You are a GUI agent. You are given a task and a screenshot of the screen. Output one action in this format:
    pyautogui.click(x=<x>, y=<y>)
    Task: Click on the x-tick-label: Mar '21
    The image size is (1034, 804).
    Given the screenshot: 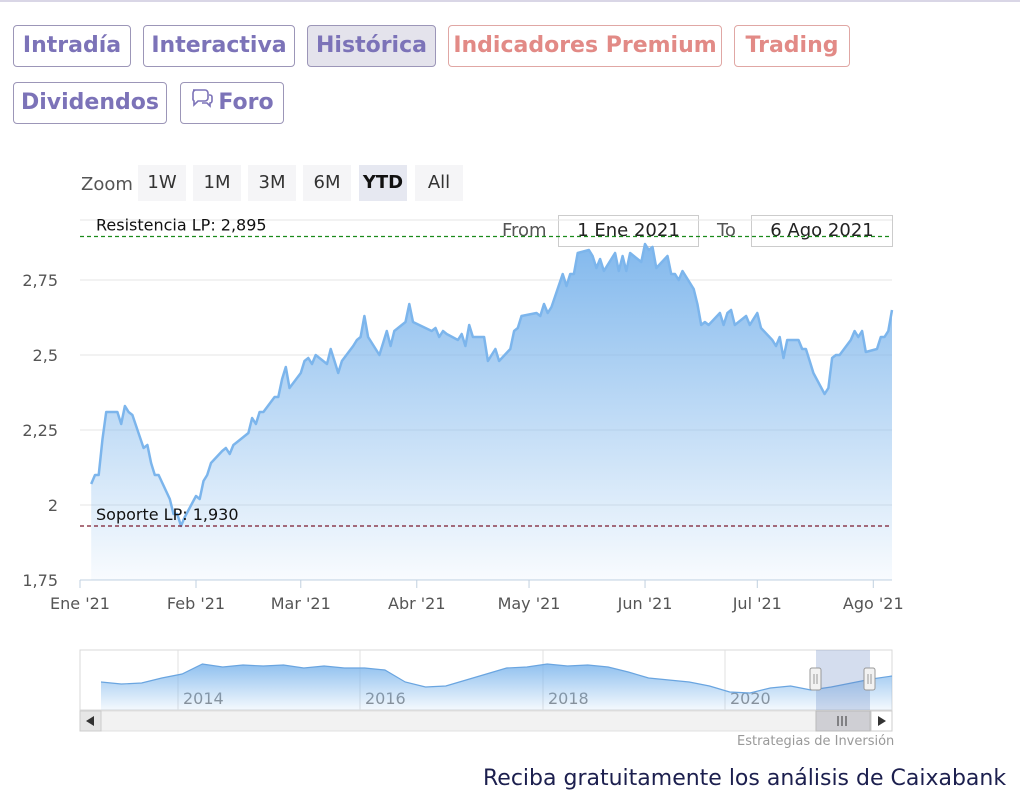 What is the action you would take?
    pyautogui.click(x=301, y=603)
    